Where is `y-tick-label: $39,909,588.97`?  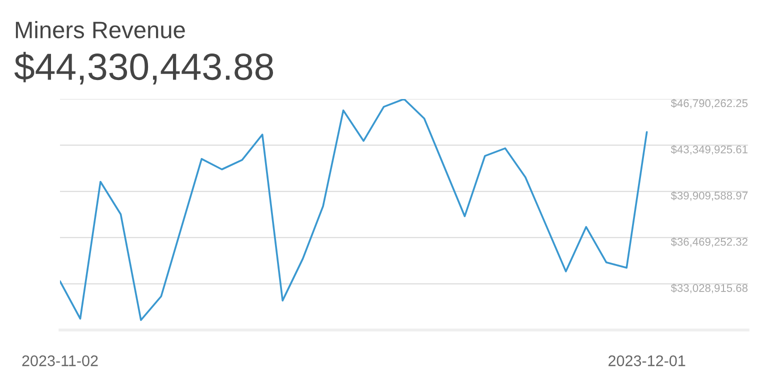
y-tick-label: $39,909,588.97 is located at coordinates (709, 196).